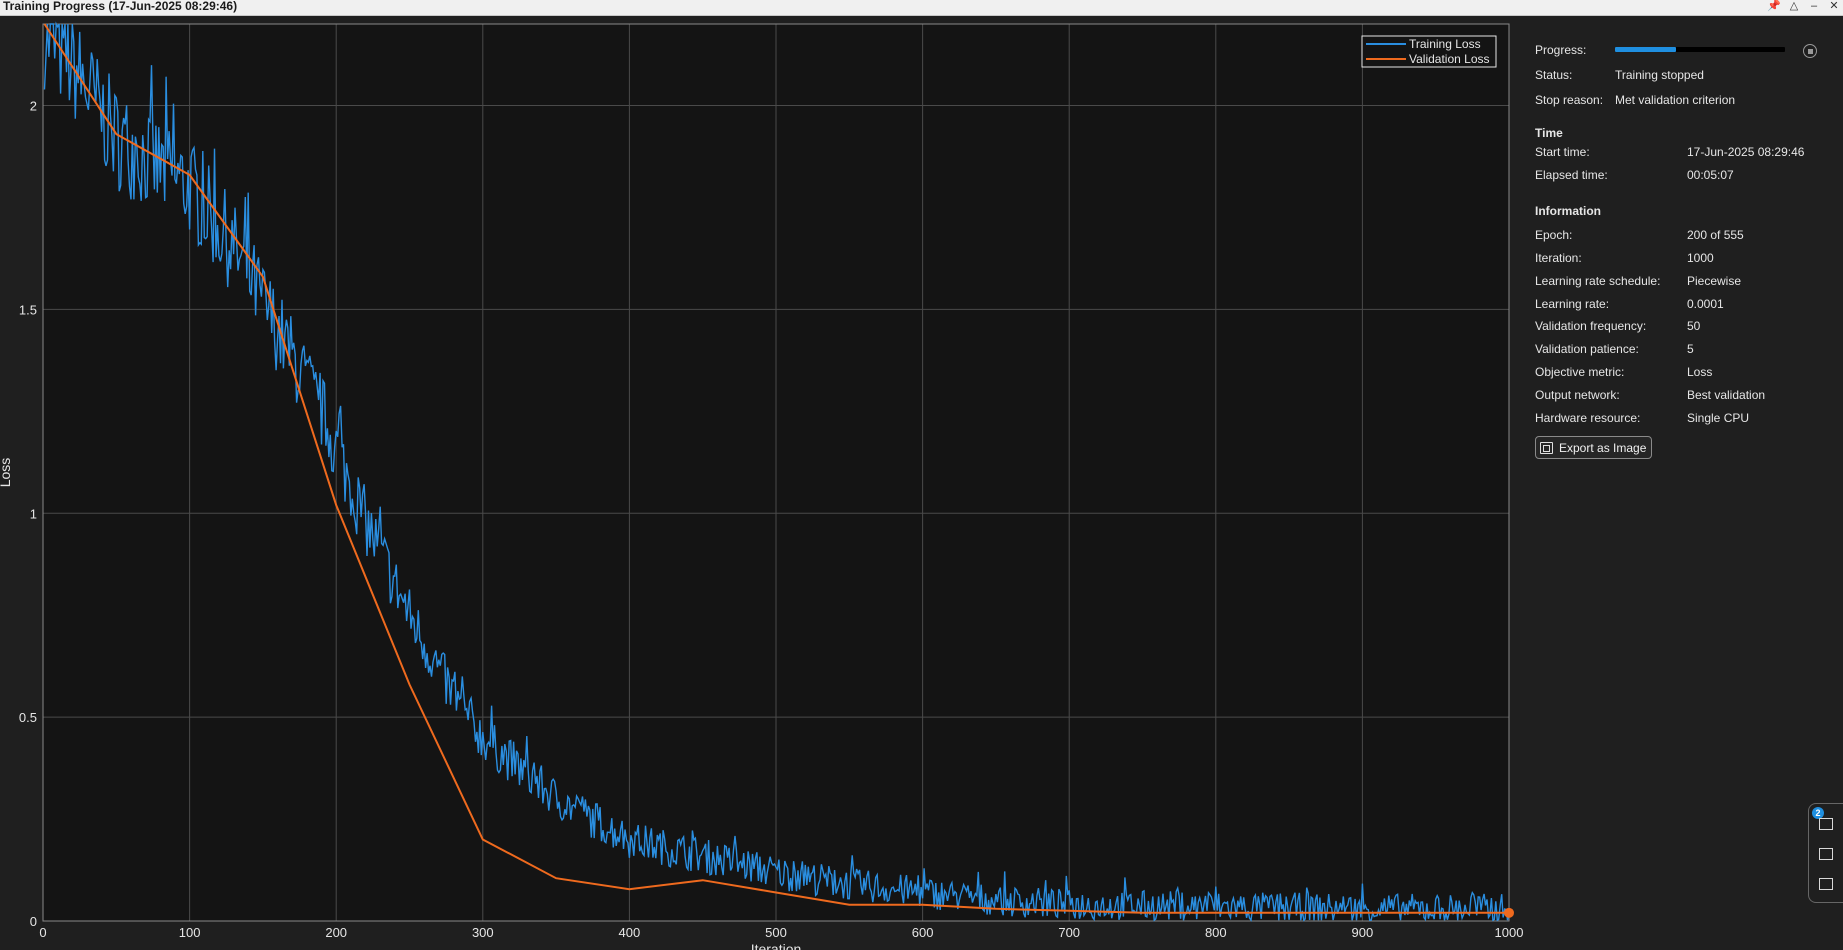  Describe the element at coordinates (336, 932) in the screenshot. I see `x-tick-label: 200` at that location.